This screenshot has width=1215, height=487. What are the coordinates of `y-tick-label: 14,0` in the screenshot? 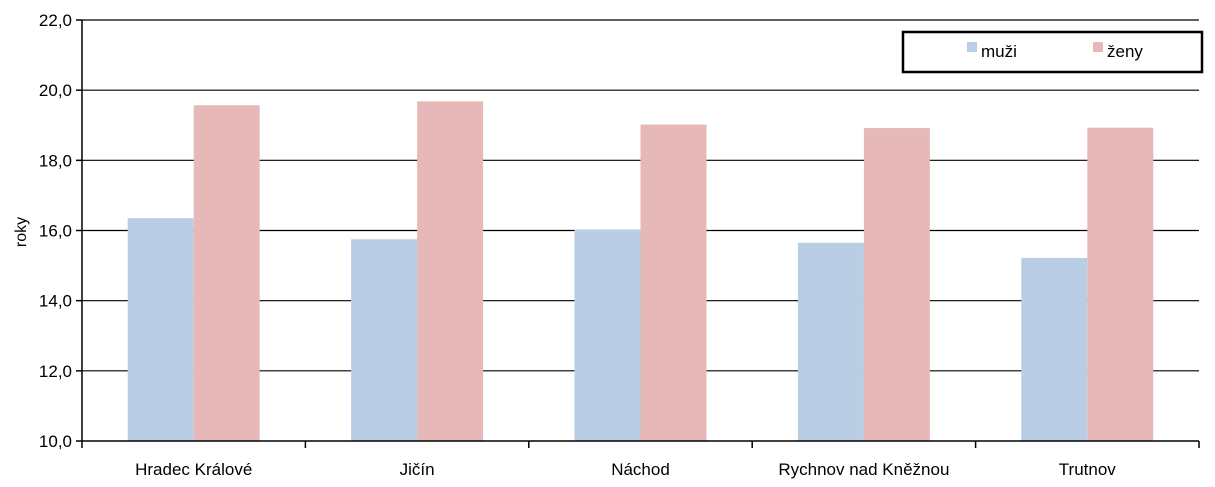 It's located at (55, 301).